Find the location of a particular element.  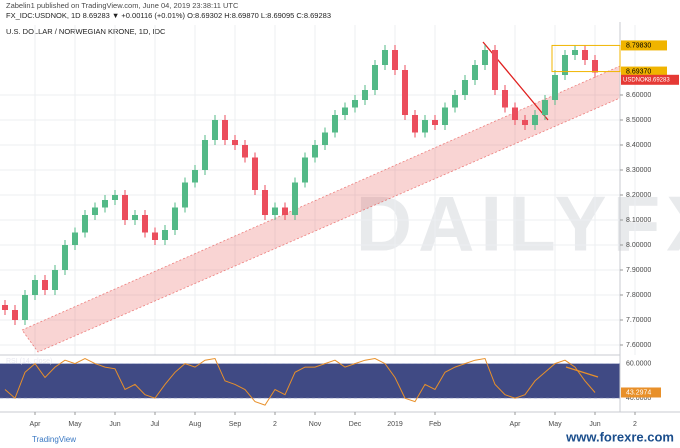

rsi-tick-label: 60.0000 is located at coordinates (638, 363).